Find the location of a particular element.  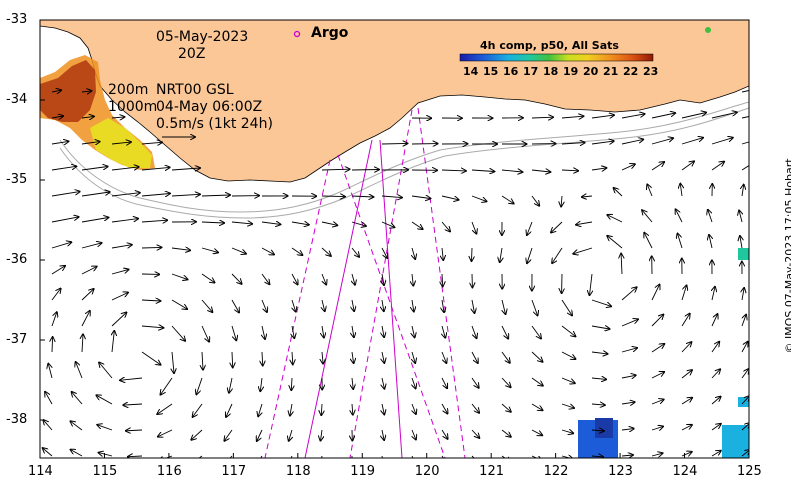

depth-label-200m: 200m is located at coordinates (128, 90).